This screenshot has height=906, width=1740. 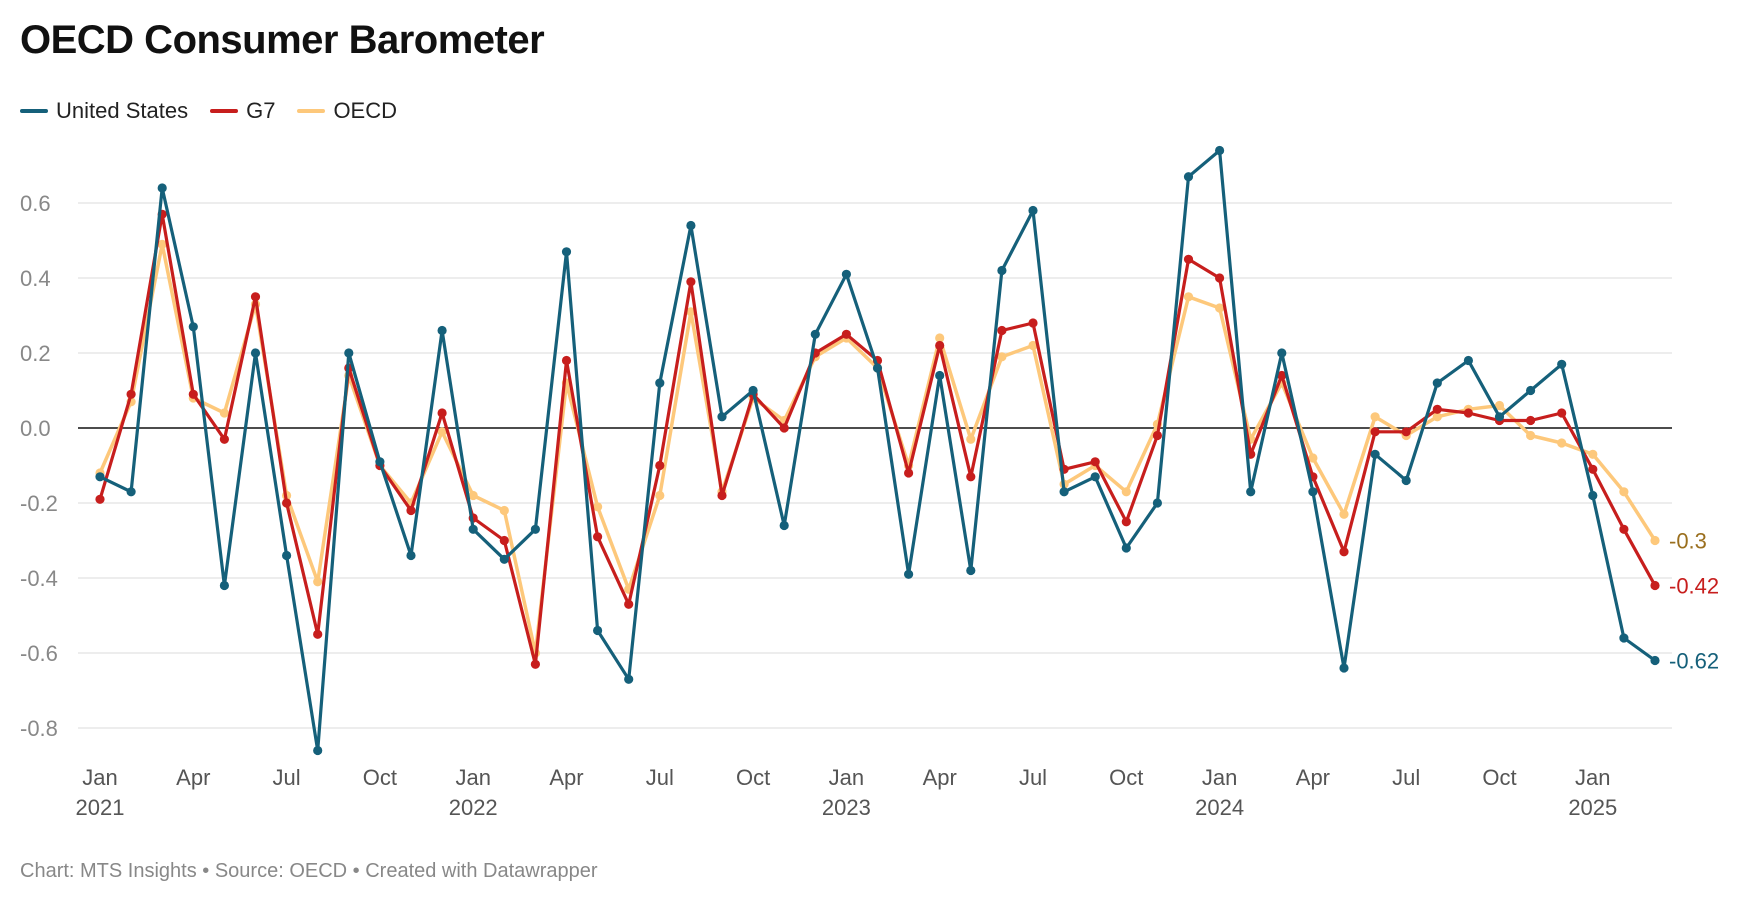 What do you see at coordinates (1499, 777) in the screenshot?
I see `x-tick-label: Oct` at bounding box center [1499, 777].